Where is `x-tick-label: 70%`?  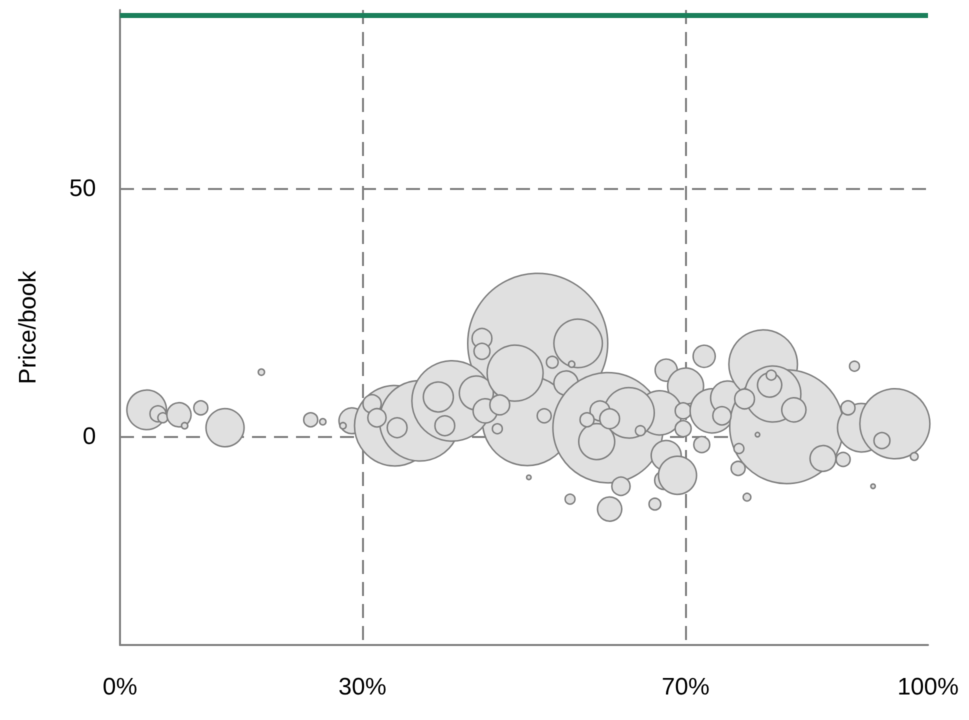 x-tick-label: 70% is located at coordinates (686, 687).